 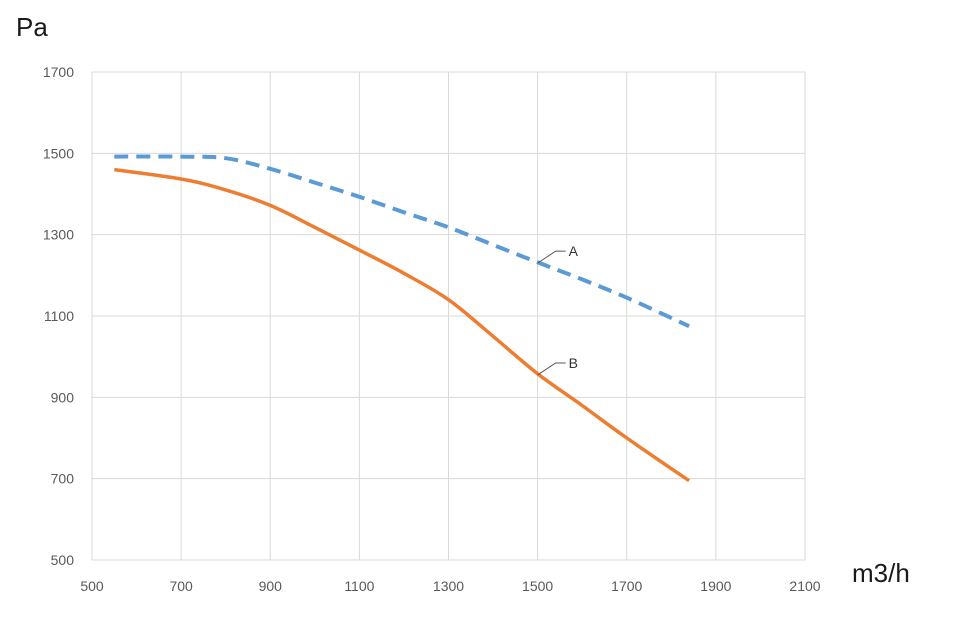 What do you see at coordinates (574, 251) in the screenshot?
I see `series-a-label: A` at bounding box center [574, 251].